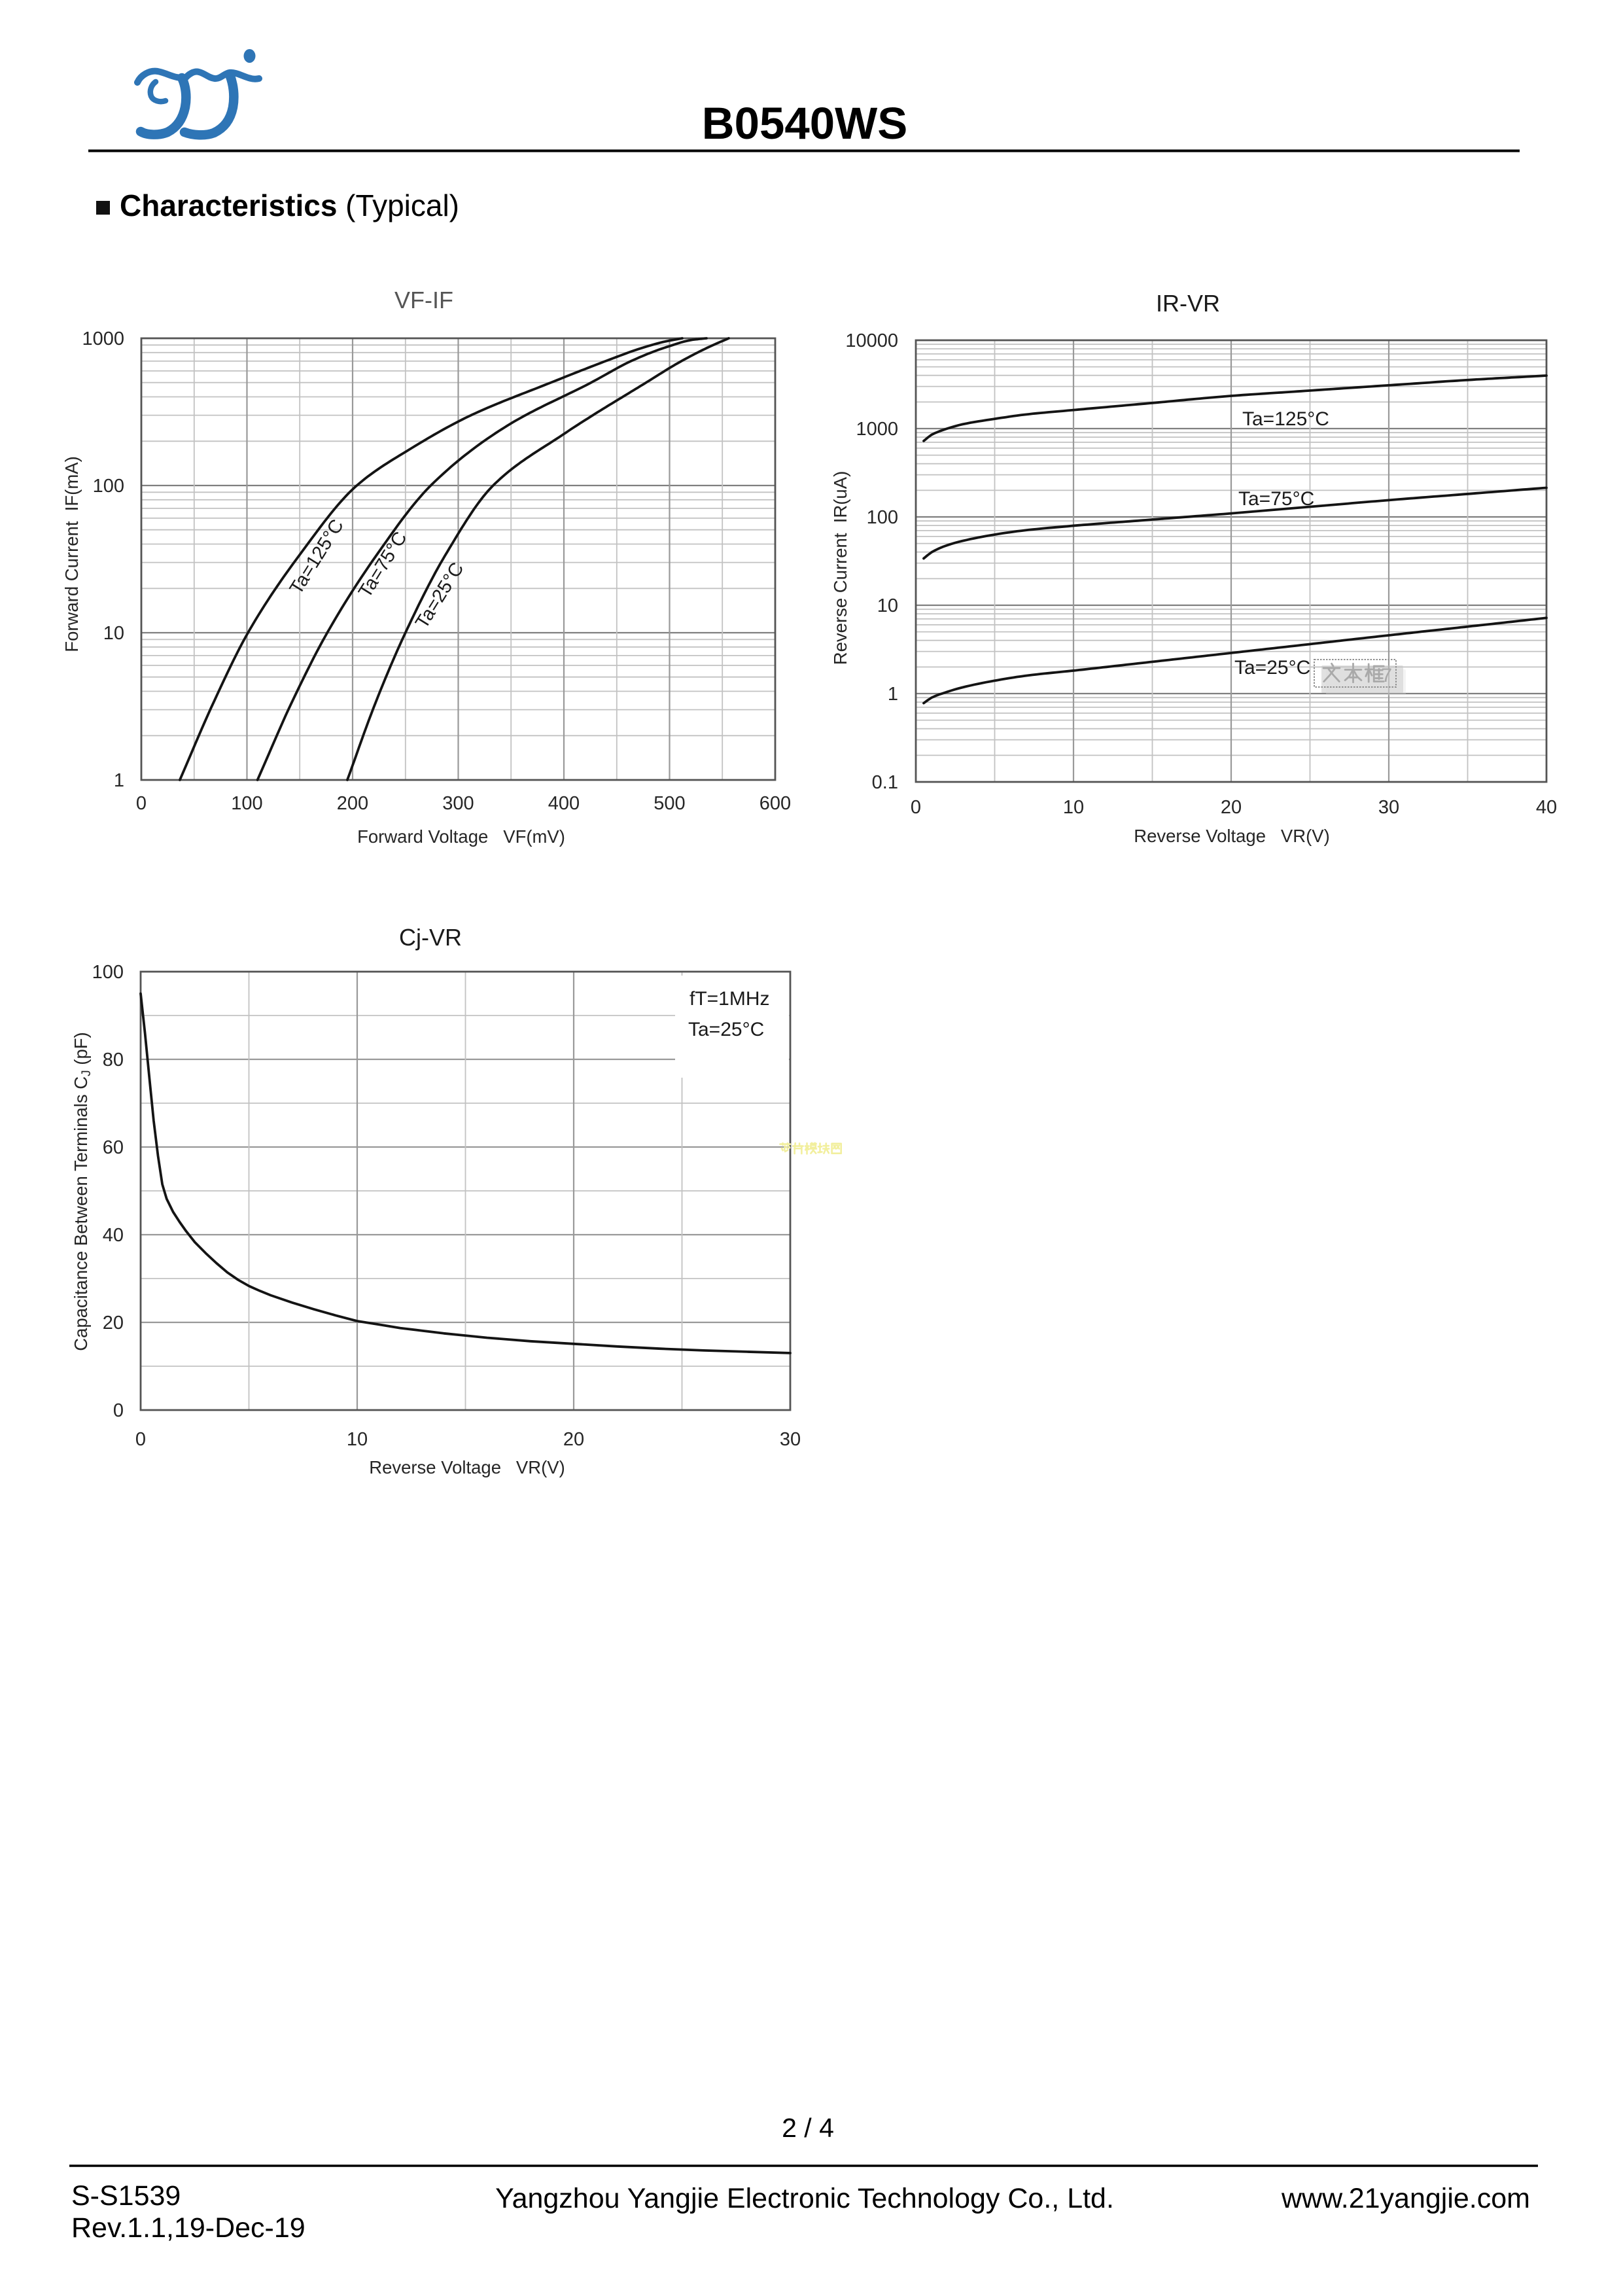  Describe the element at coordinates (885, 783) in the screenshot. I see `svg-text: 0.1` at that location.